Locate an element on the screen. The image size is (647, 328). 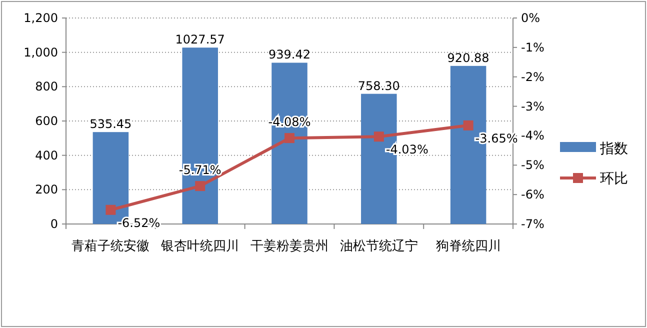
x-tick-label: 银杏叶统四川 is located at coordinates (200, 246).